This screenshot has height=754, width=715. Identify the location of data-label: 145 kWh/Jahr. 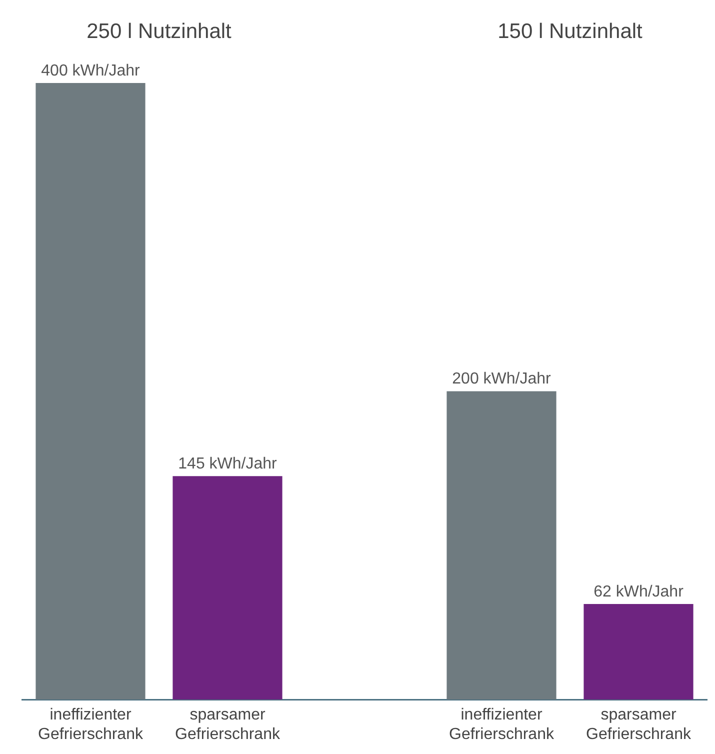
(228, 463).